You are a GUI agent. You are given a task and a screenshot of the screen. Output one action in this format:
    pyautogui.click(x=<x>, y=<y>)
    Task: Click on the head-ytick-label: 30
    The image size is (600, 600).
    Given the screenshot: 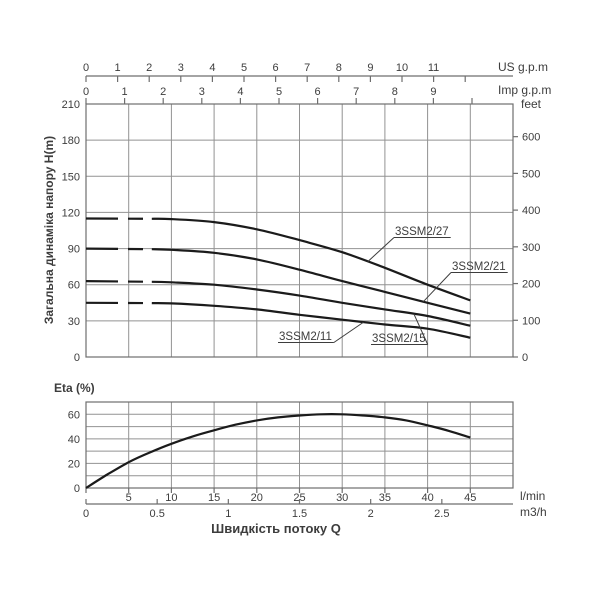 What is the action you would take?
    pyautogui.click(x=74, y=322)
    